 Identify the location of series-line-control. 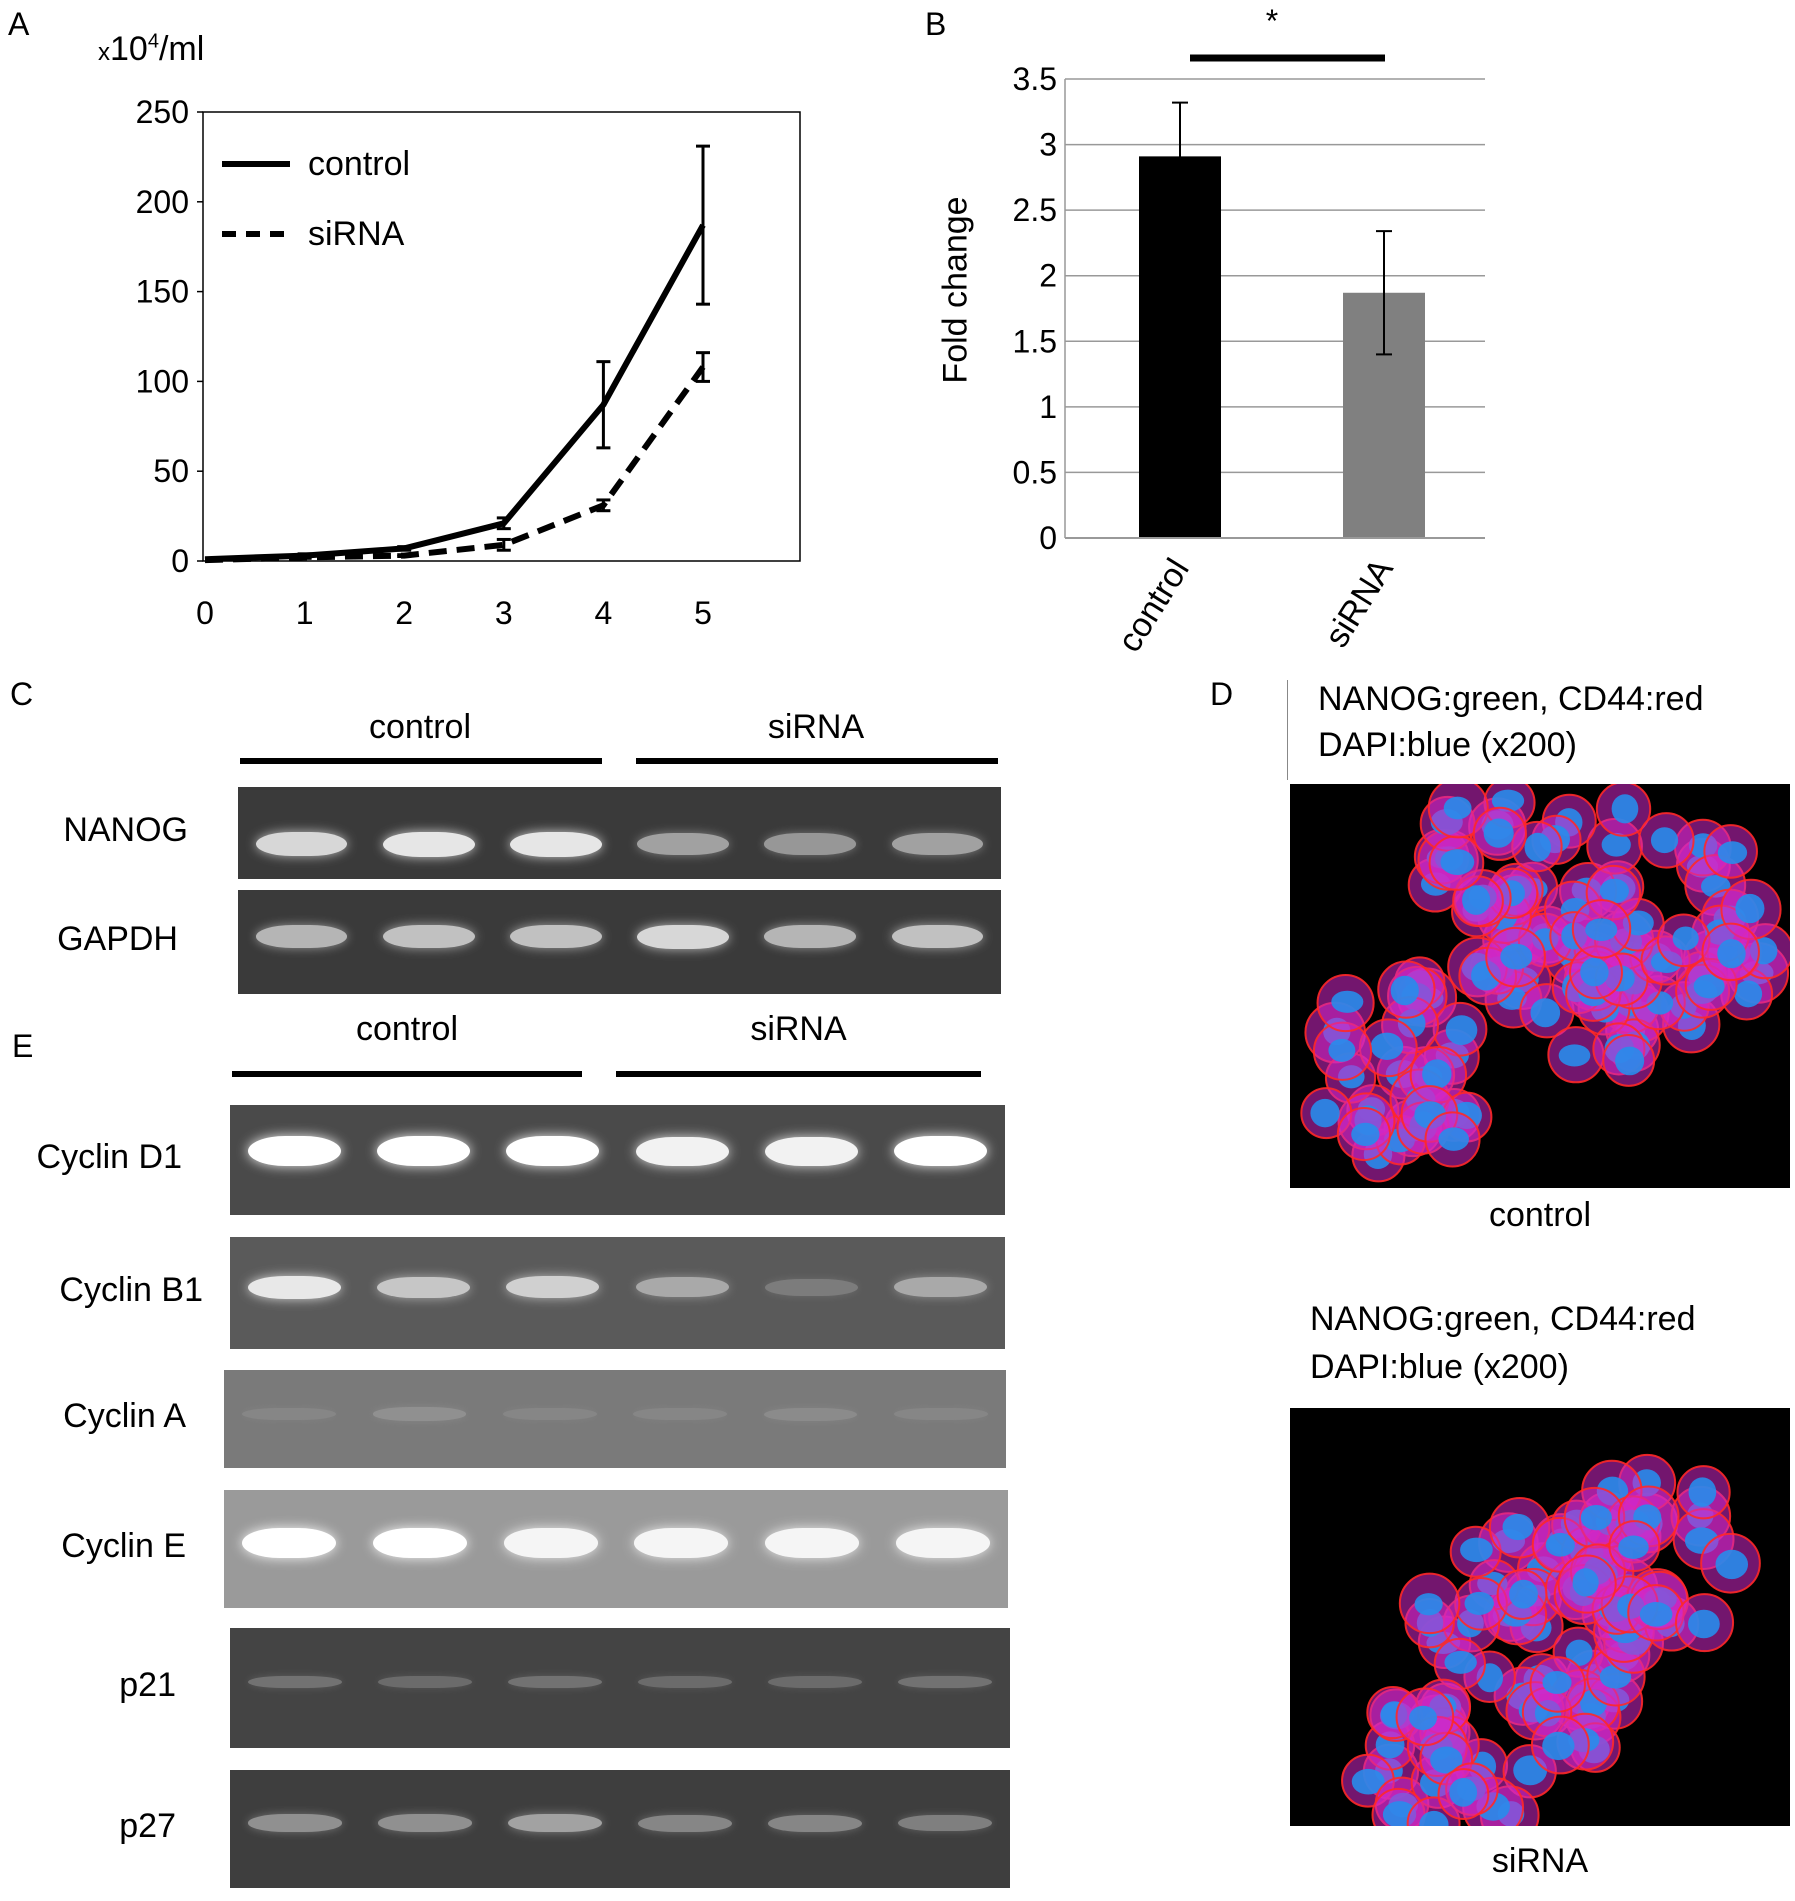
(455, 393).